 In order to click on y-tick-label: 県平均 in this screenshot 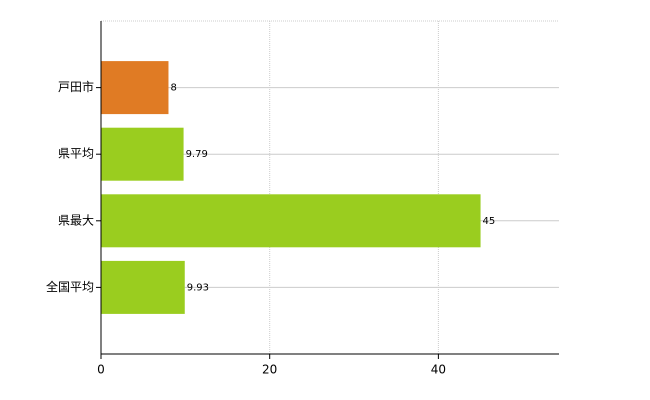, I will do `click(76, 154)`.